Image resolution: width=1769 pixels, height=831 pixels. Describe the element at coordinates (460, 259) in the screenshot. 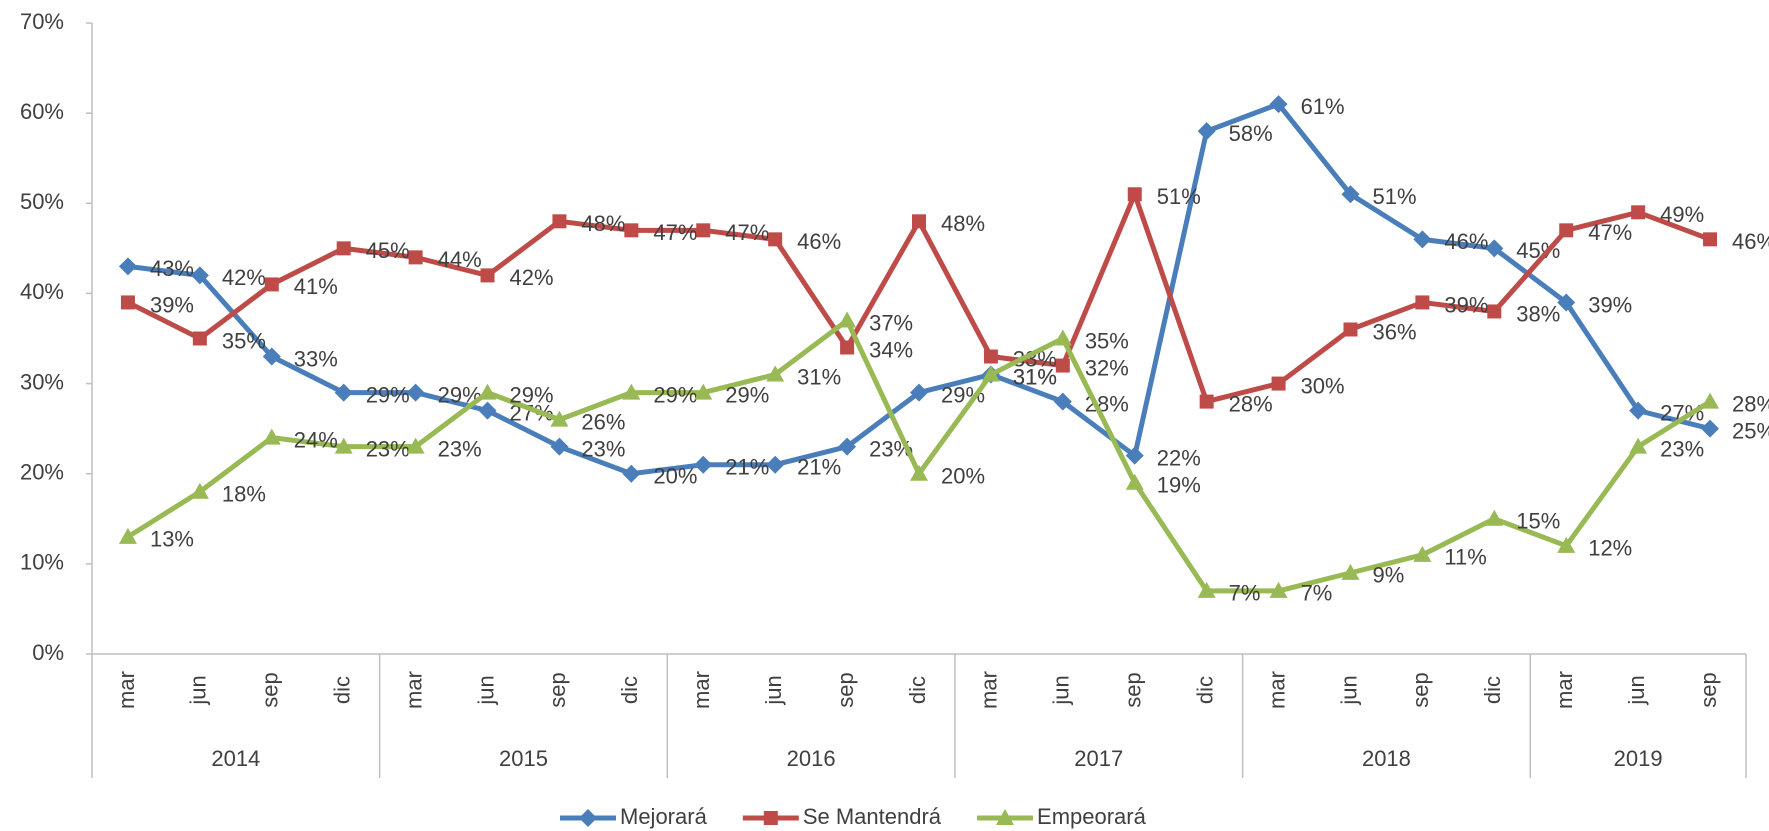

I see `data-label: 44%` at that location.